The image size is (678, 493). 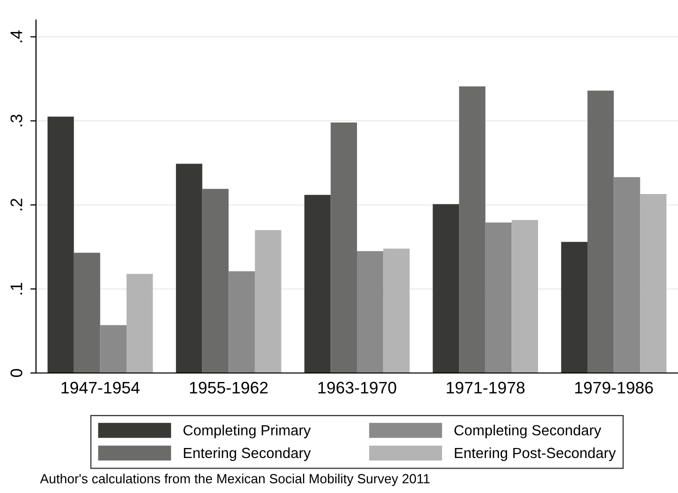 I want to click on y-tick-label: .1, so click(x=16, y=288).